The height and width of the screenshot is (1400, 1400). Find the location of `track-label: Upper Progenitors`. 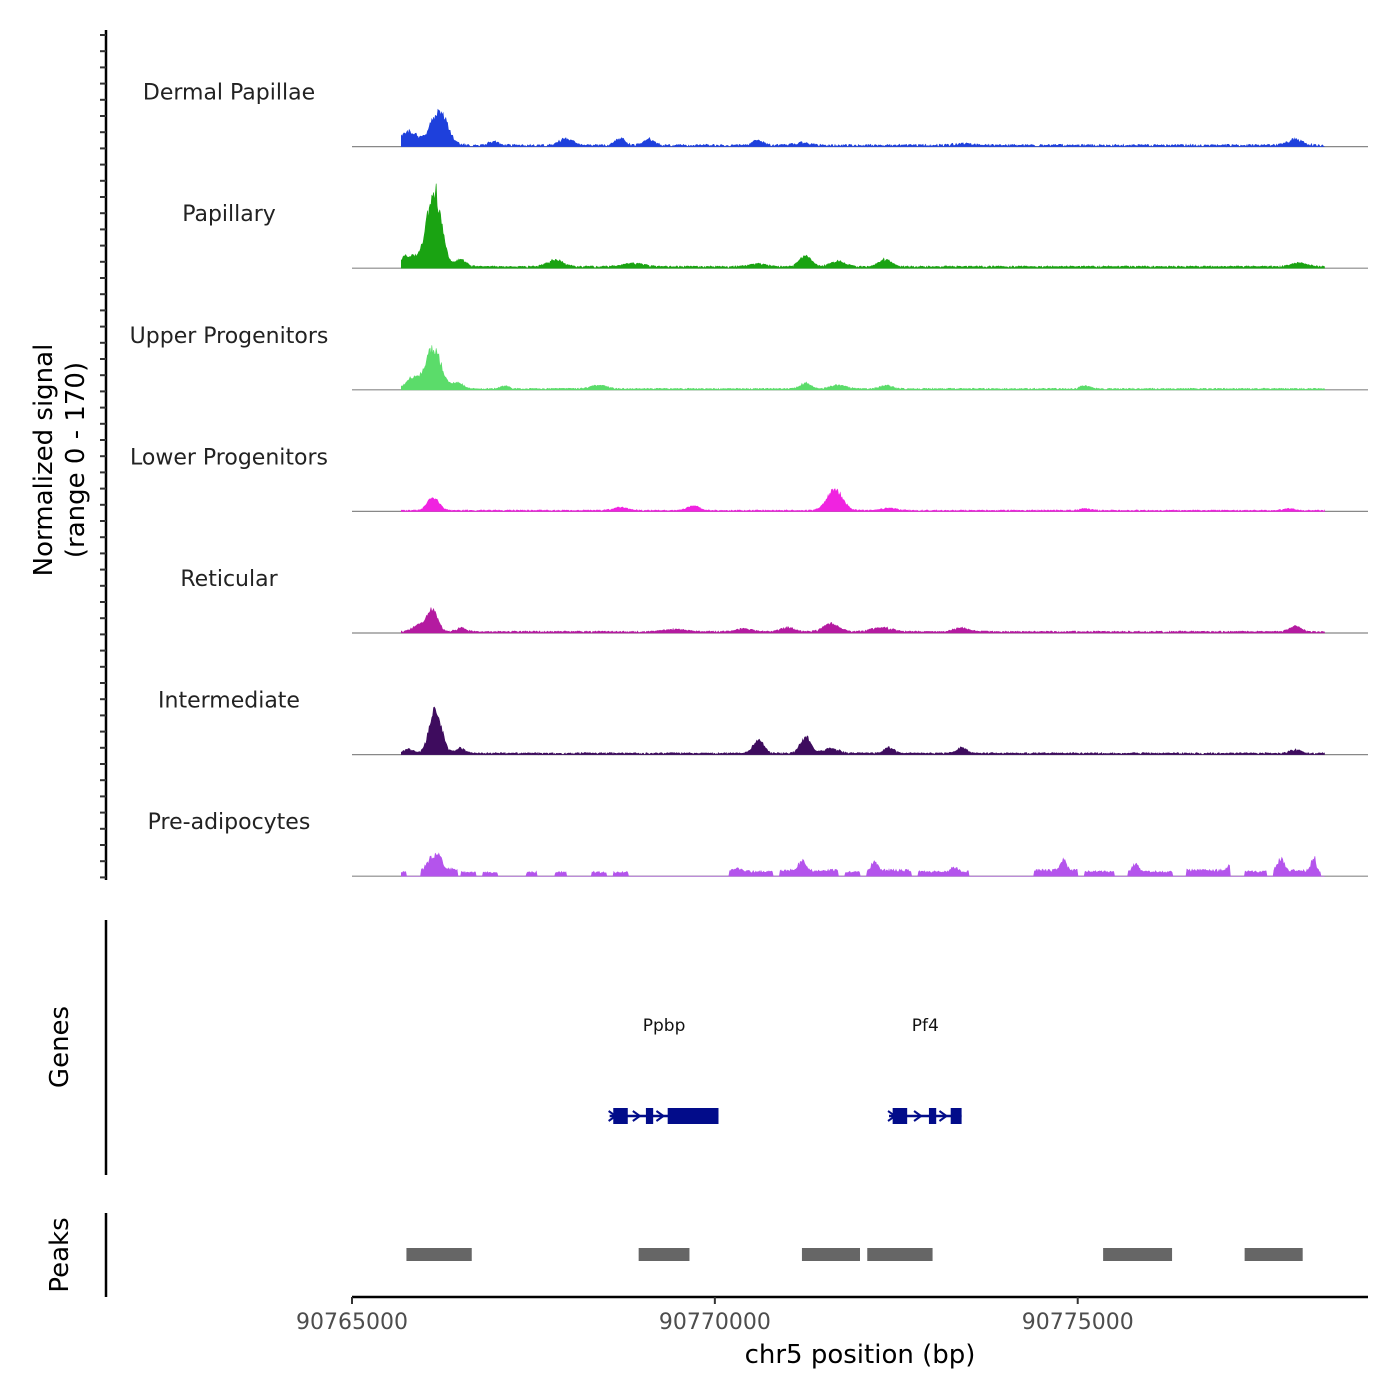

track-label: Upper Progenitors is located at coordinates (229, 336).